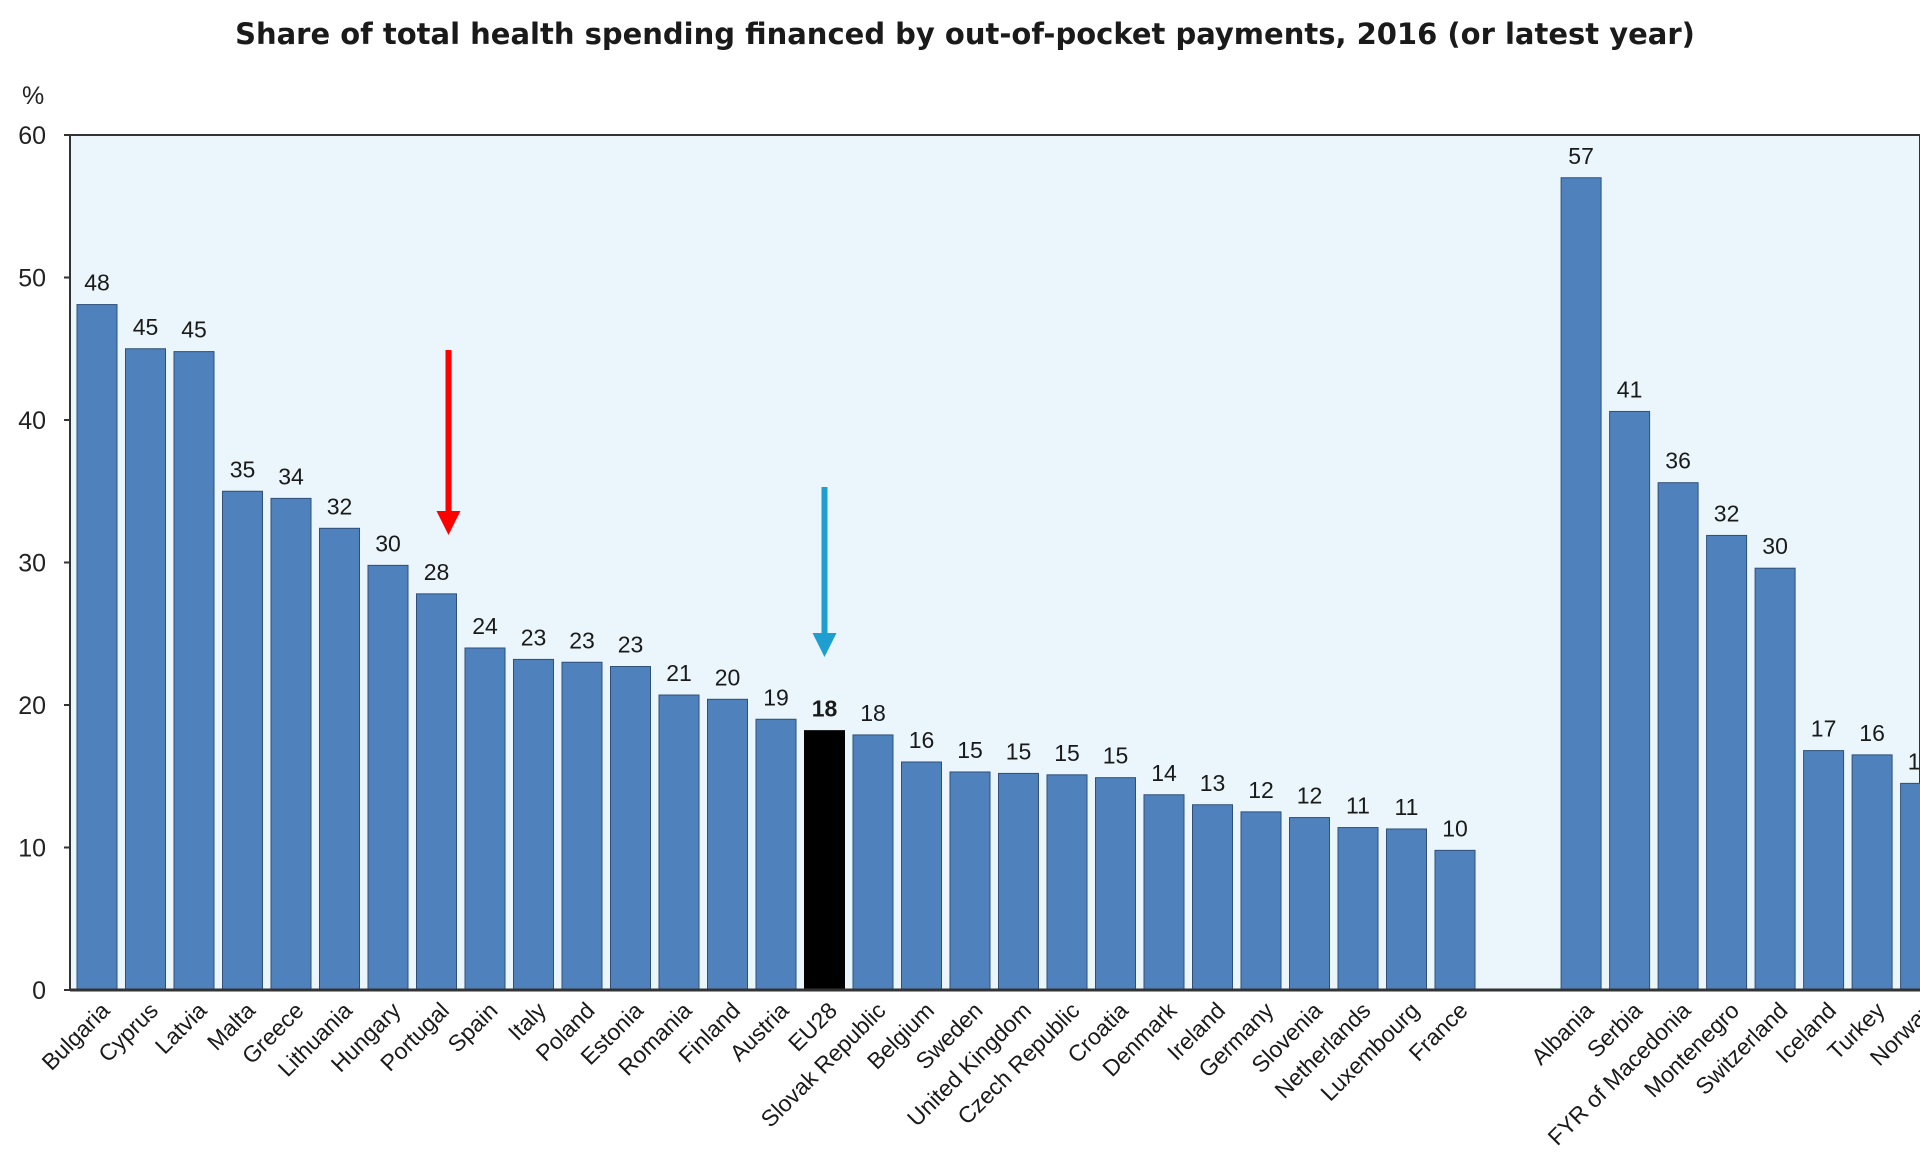  What do you see at coordinates (776, 697) in the screenshot?
I see `data-label-austria: 19` at bounding box center [776, 697].